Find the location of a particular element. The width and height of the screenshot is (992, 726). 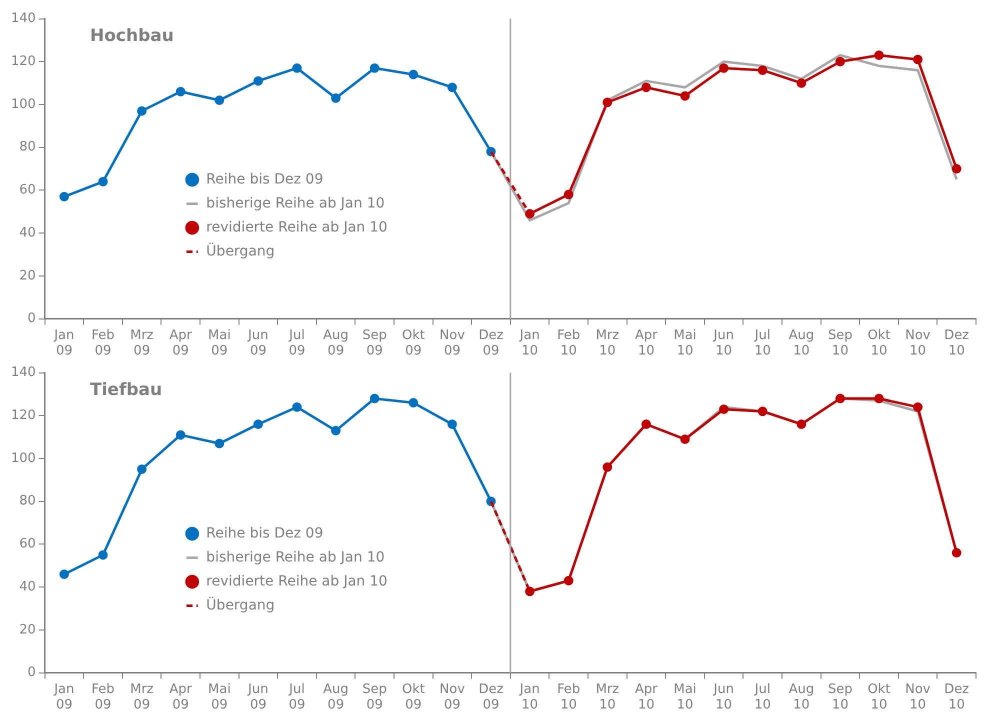

text: Hochbau is located at coordinates (132, 36).